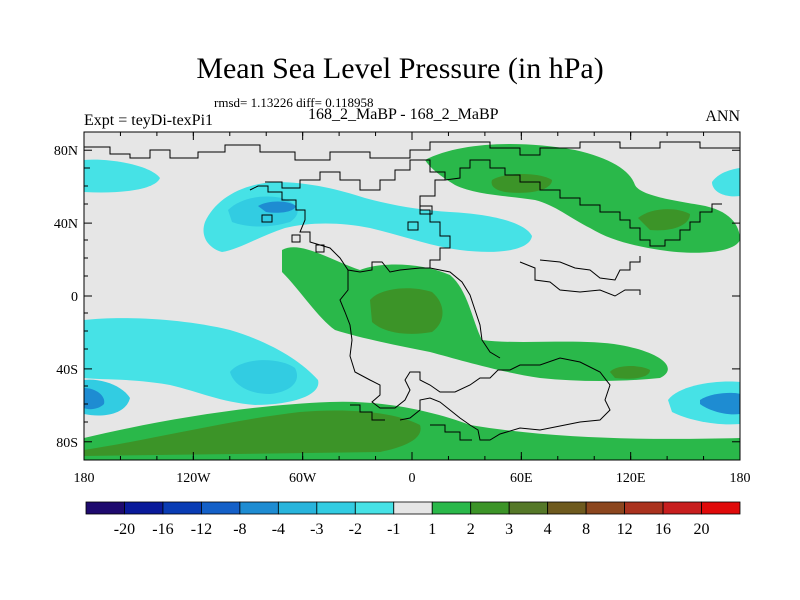  I want to click on experiment-label: Expt = teyDi-texPi1, so click(149, 120).